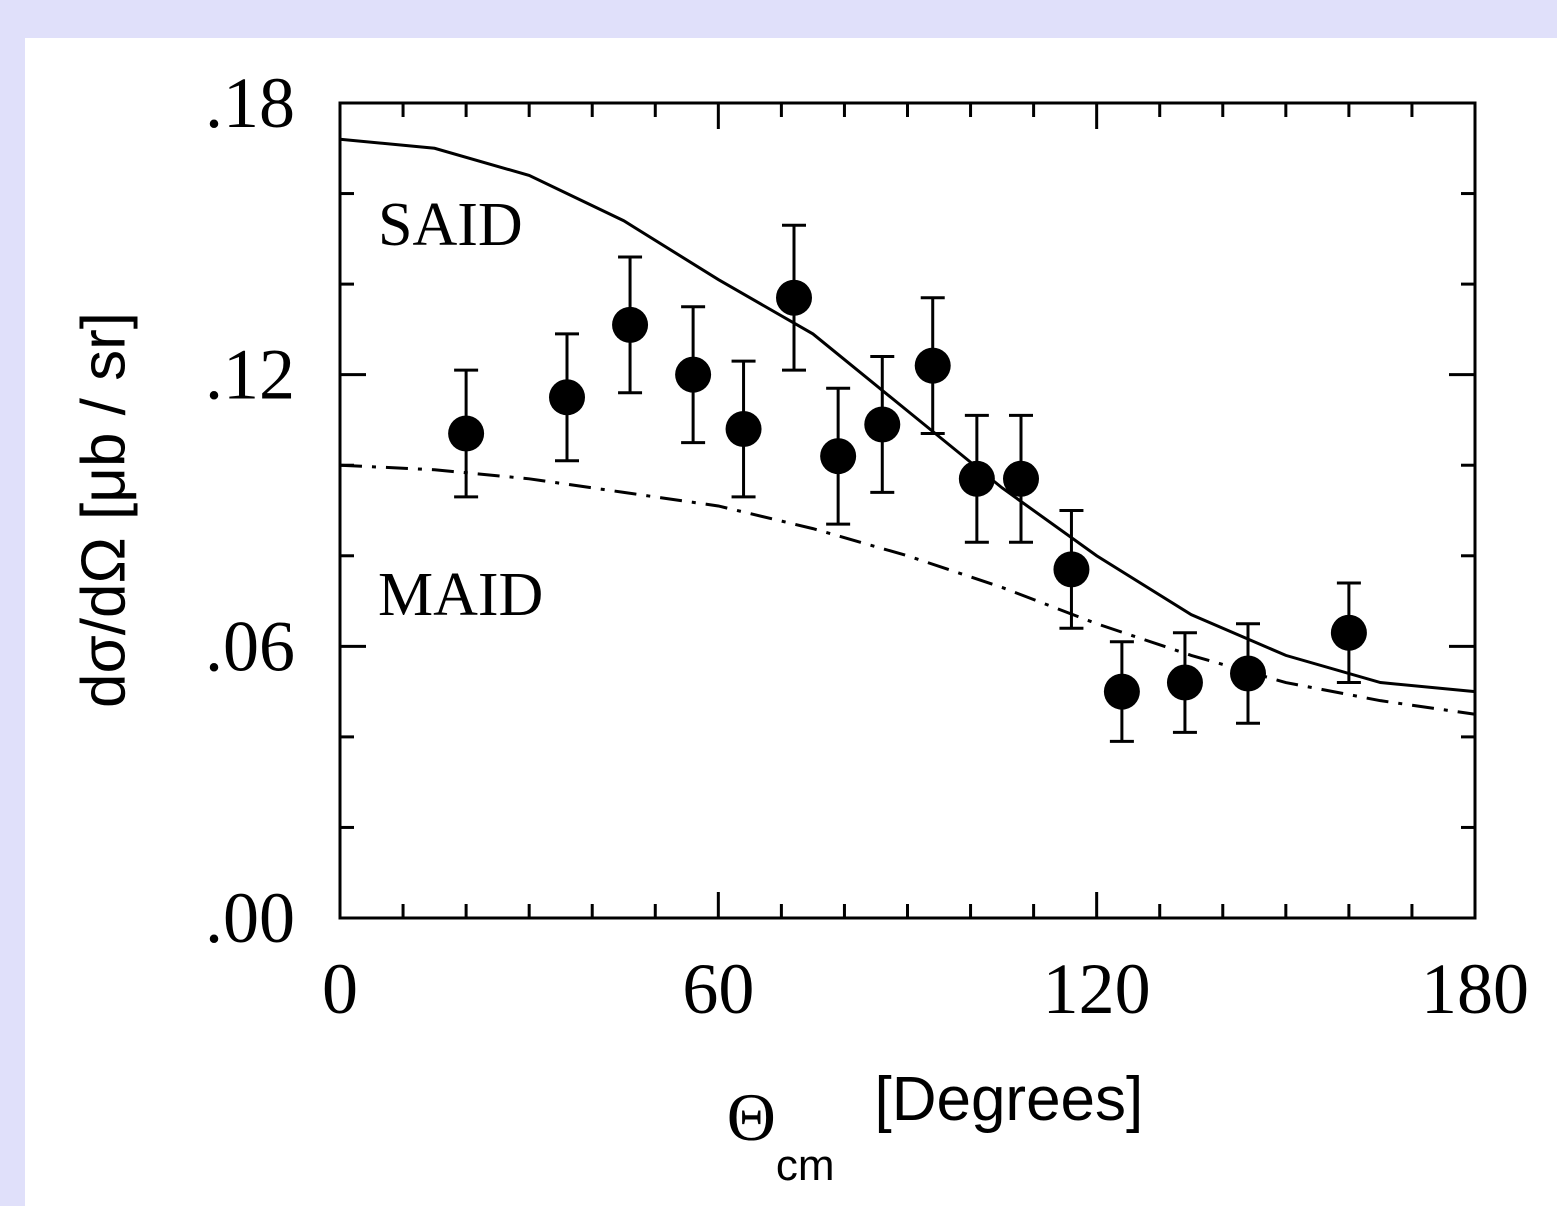 The image size is (1557, 1206). What do you see at coordinates (805, 1165) in the screenshot?
I see `x-axis-subscript: cm` at bounding box center [805, 1165].